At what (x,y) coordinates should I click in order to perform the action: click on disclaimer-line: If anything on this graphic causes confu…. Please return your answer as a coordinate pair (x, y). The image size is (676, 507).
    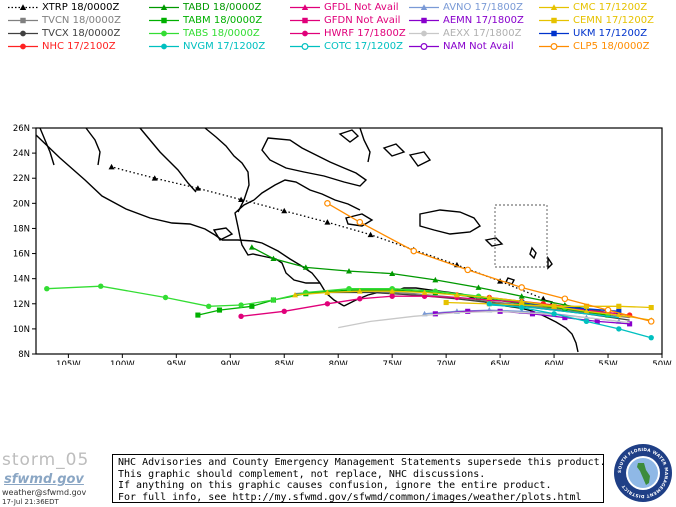
    Looking at the image, I should click on (335, 486).